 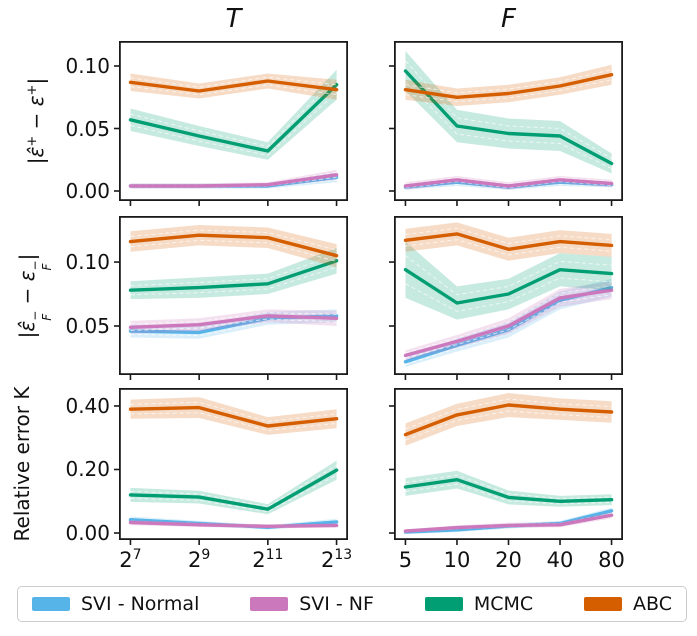 I want to click on x-tick-label: 213, so click(x=337, y=561).